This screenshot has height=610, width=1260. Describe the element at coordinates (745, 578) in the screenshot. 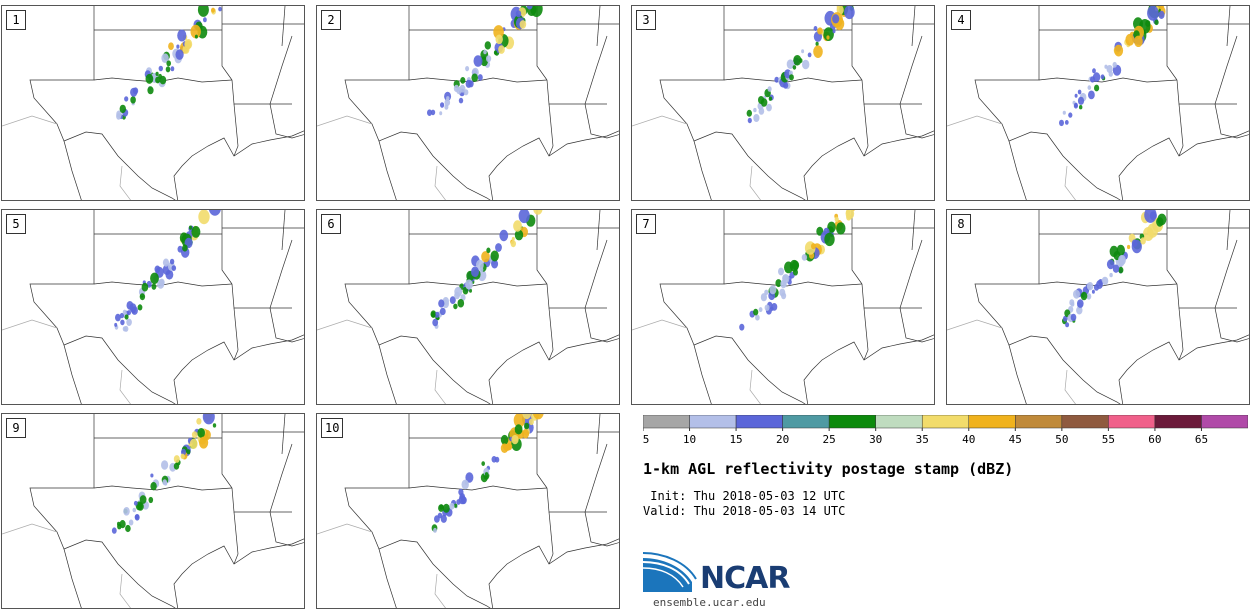

I see `ncar-logo-text: NCAR` at that location.